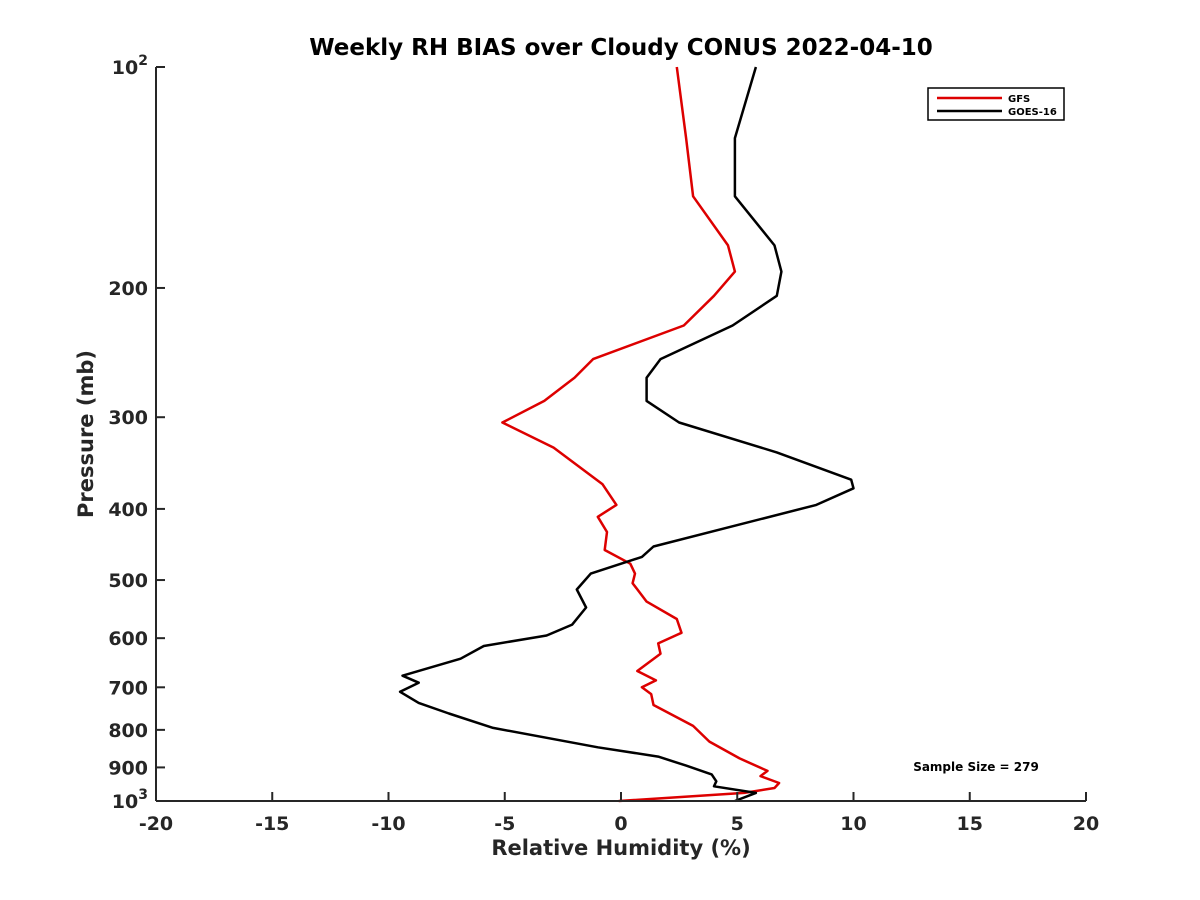 Image resolution: width=1200 pixels, height=900 pixels. I want to click on y-tick-label-base: 800, so click(128, 731).